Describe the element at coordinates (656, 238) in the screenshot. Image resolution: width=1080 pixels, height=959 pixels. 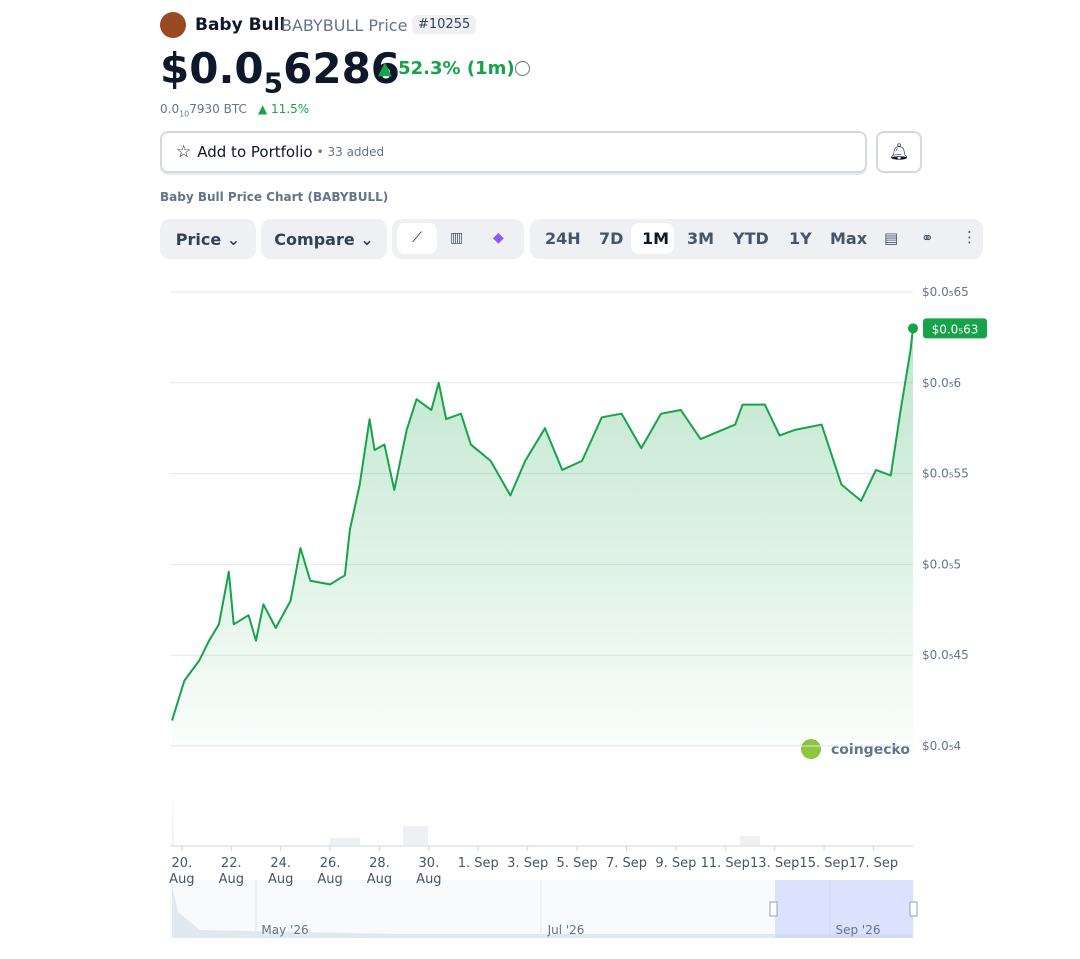
I see `range-button: 1M` at that location.